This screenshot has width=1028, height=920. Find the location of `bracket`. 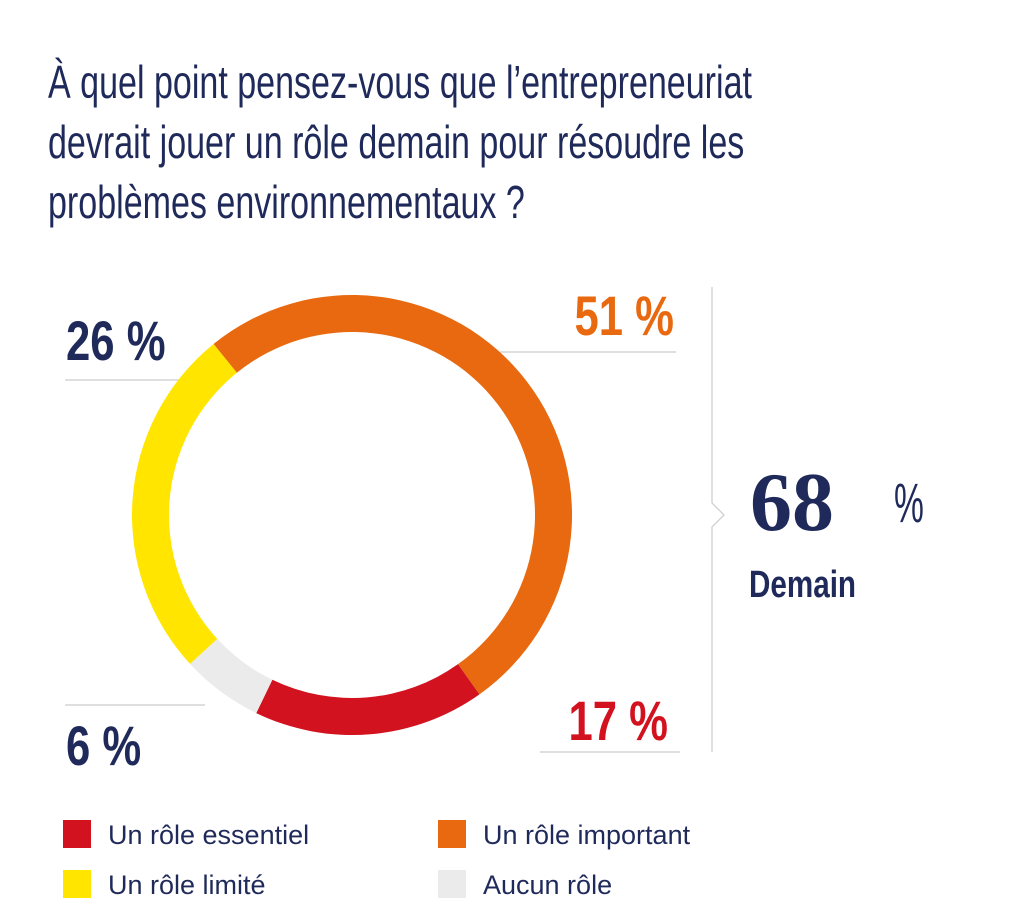

bracket is located at coordinates (718, 519).